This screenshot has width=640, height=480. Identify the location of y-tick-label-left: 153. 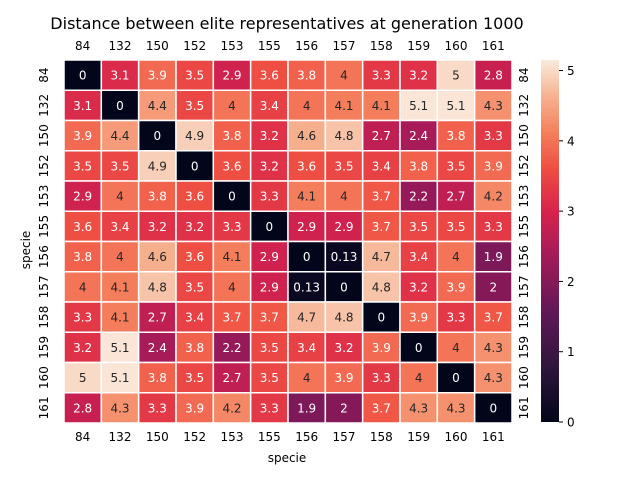
(44, 196).